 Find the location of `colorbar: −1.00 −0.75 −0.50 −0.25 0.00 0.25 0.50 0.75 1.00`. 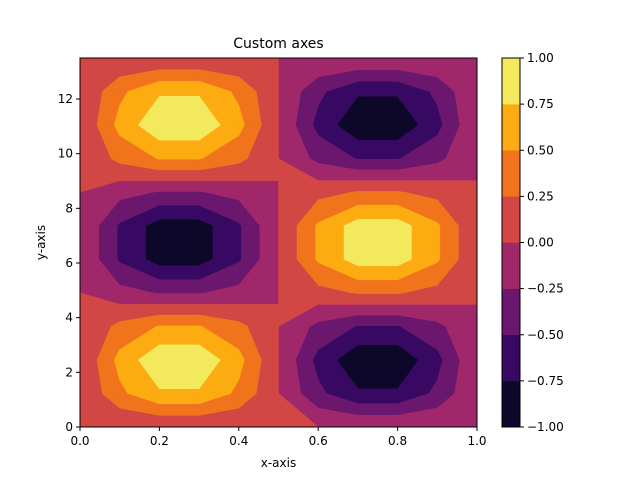

colorbar: −1.00 −0.75 −0.50 −0.25 0.00 0.25 0.50 0.75 1.00 is located at coordinates (532, 242).